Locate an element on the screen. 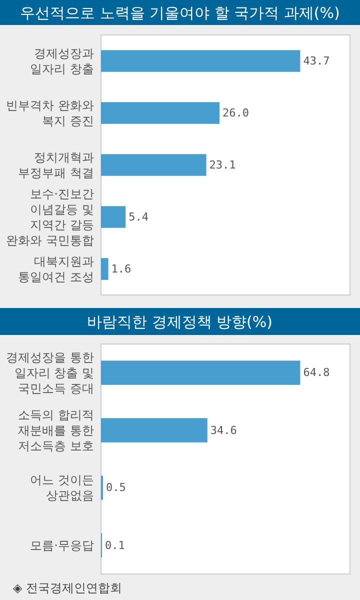 Image resolution: width=360 pixels, height=600 pixels. chart-title: 우선적으로 노력을 기울여야 할 국가적 과제(%) is located at coordinates (180, 13).